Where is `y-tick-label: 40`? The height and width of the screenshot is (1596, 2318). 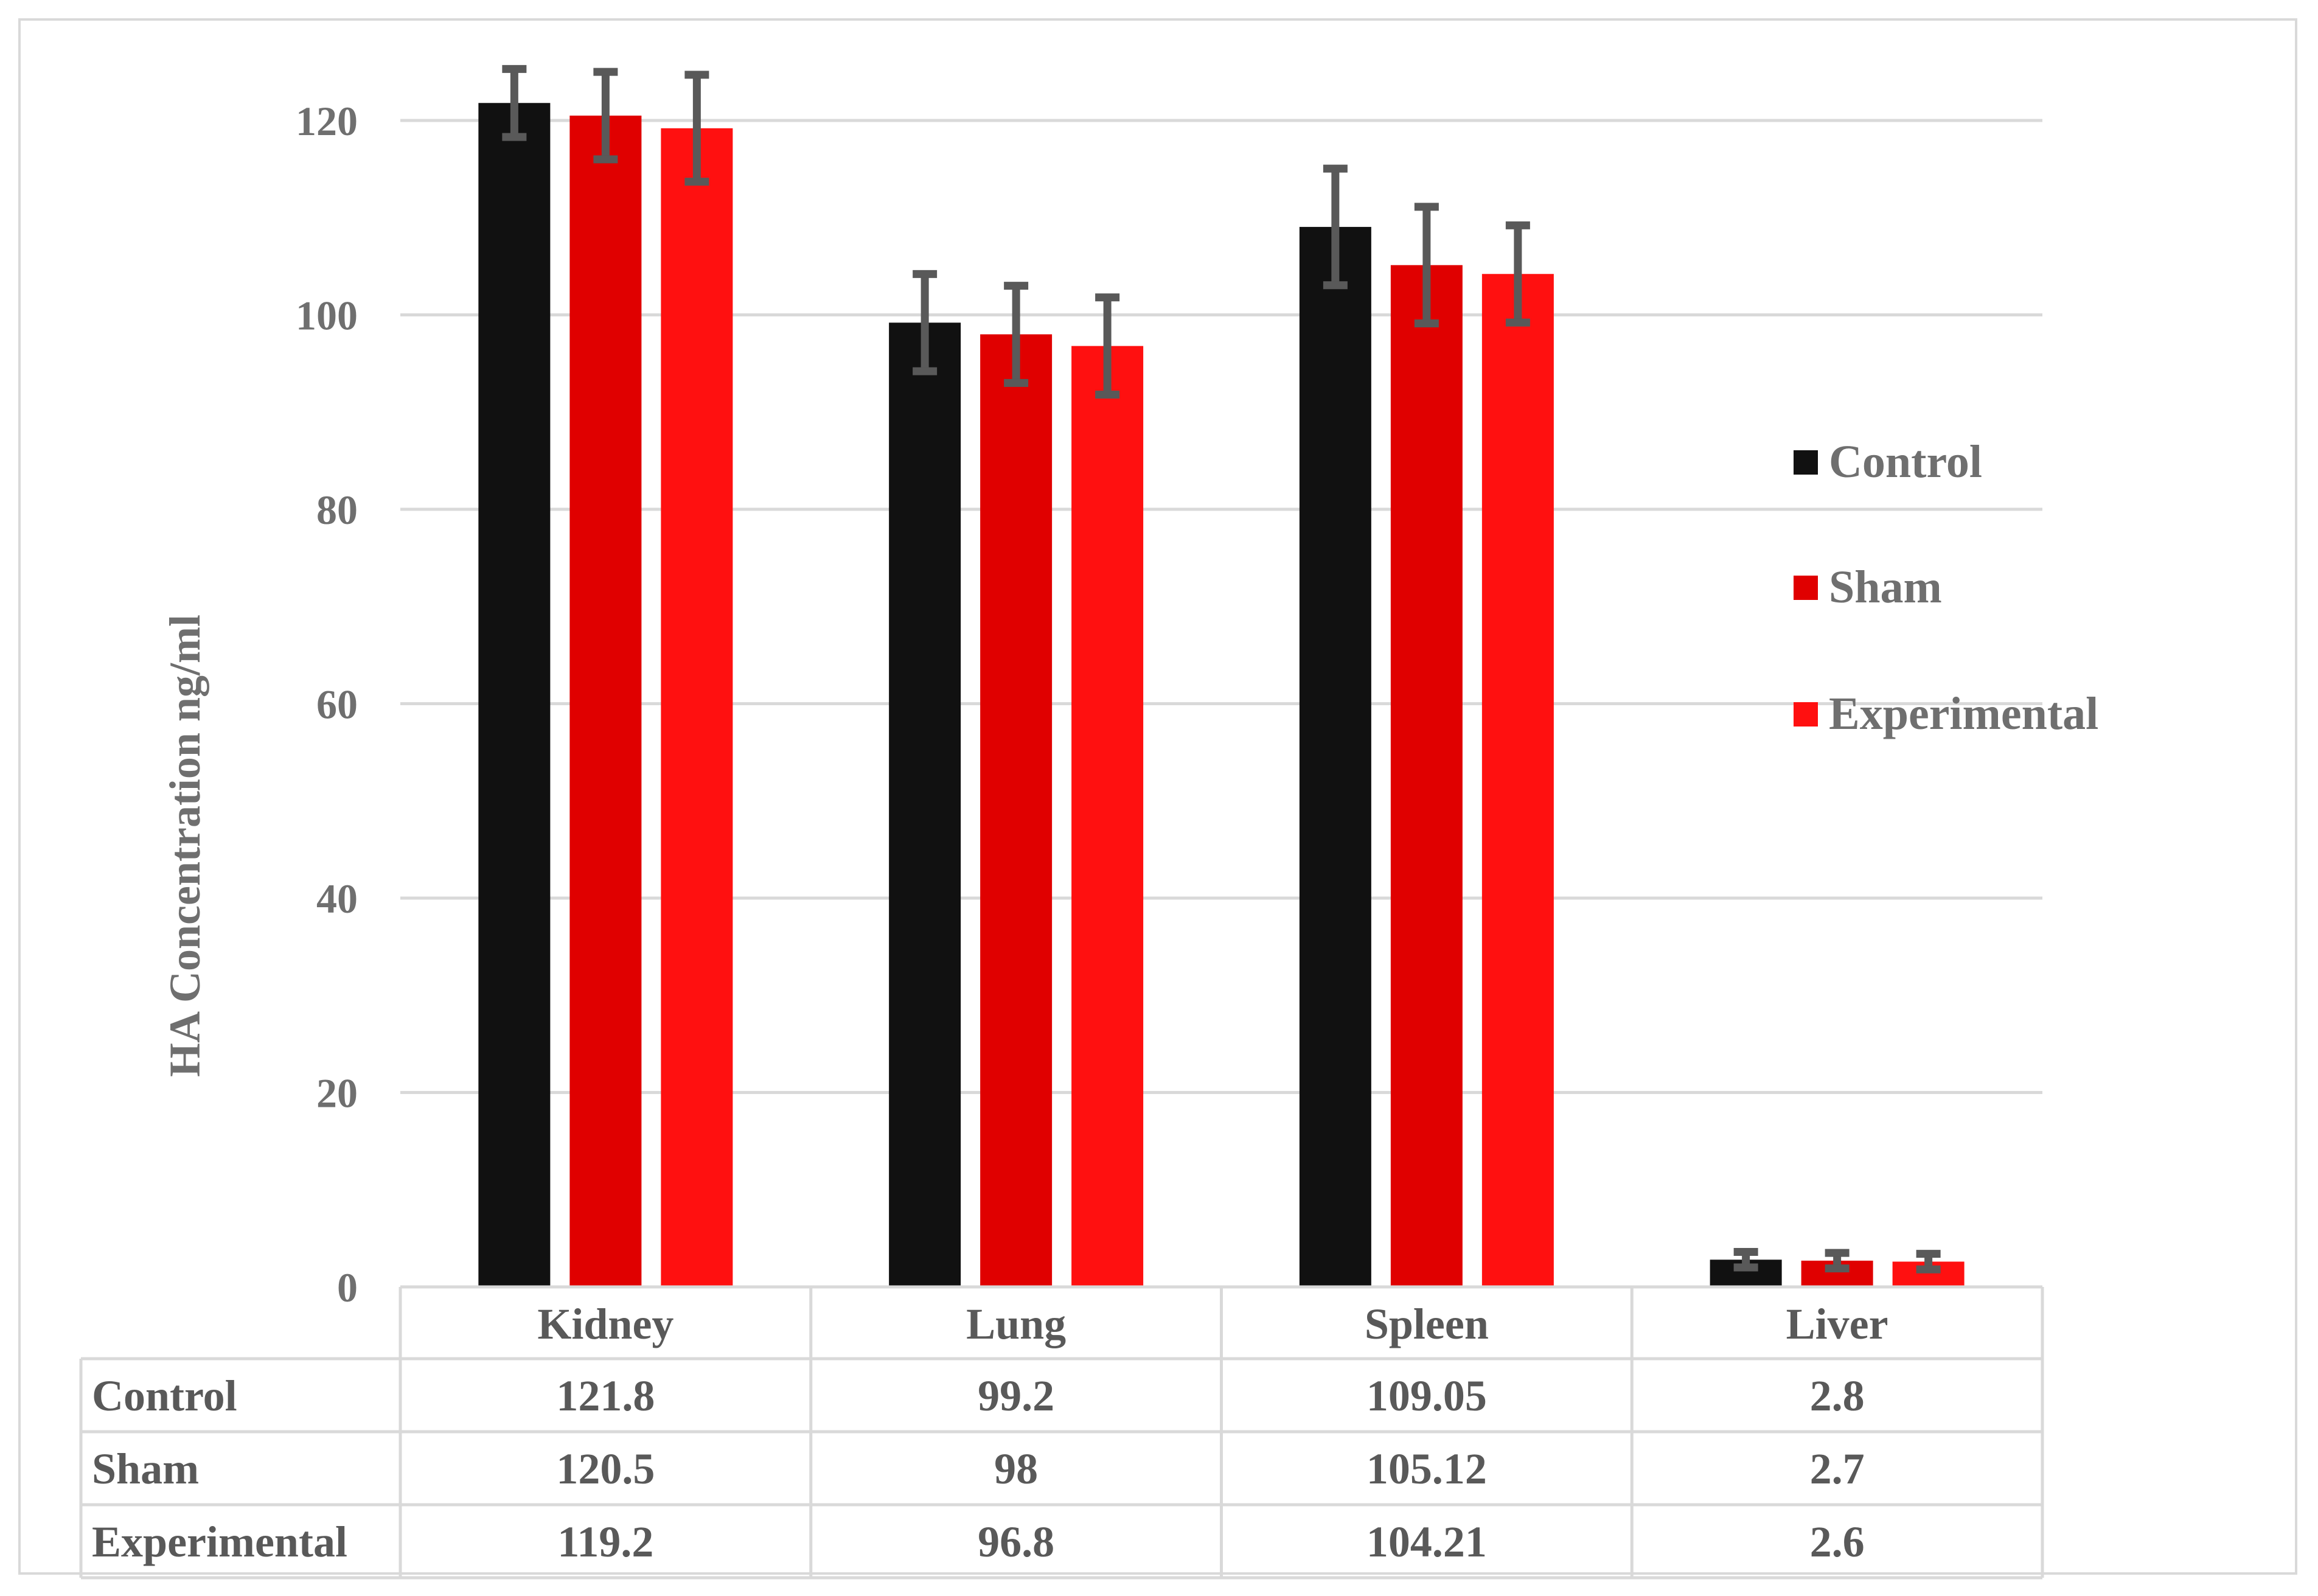 y-tick-label: 40 is located at coordinates (337, 899).